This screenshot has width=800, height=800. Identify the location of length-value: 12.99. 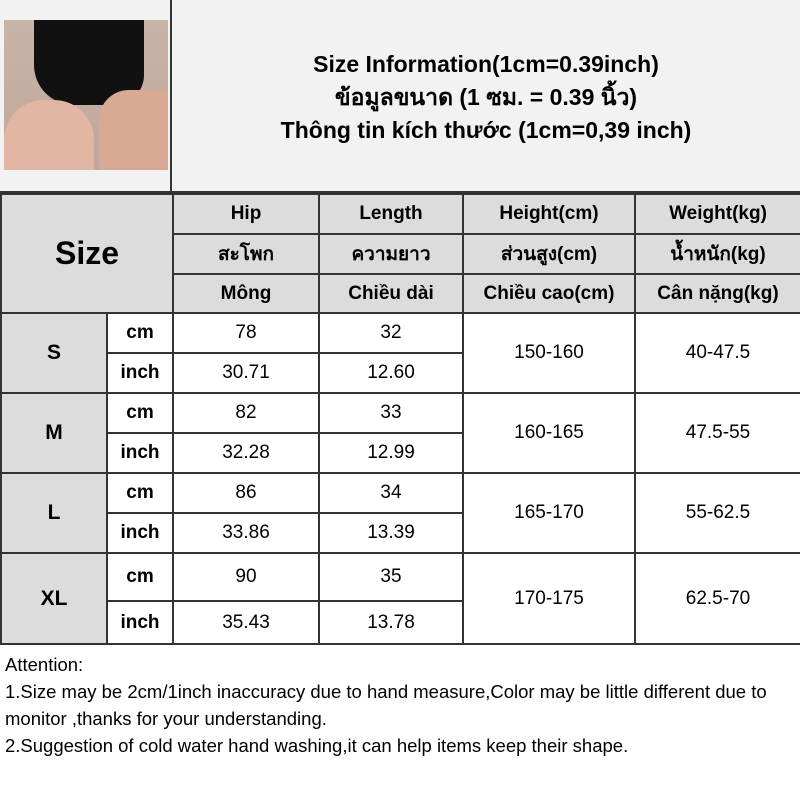
(391, 453).